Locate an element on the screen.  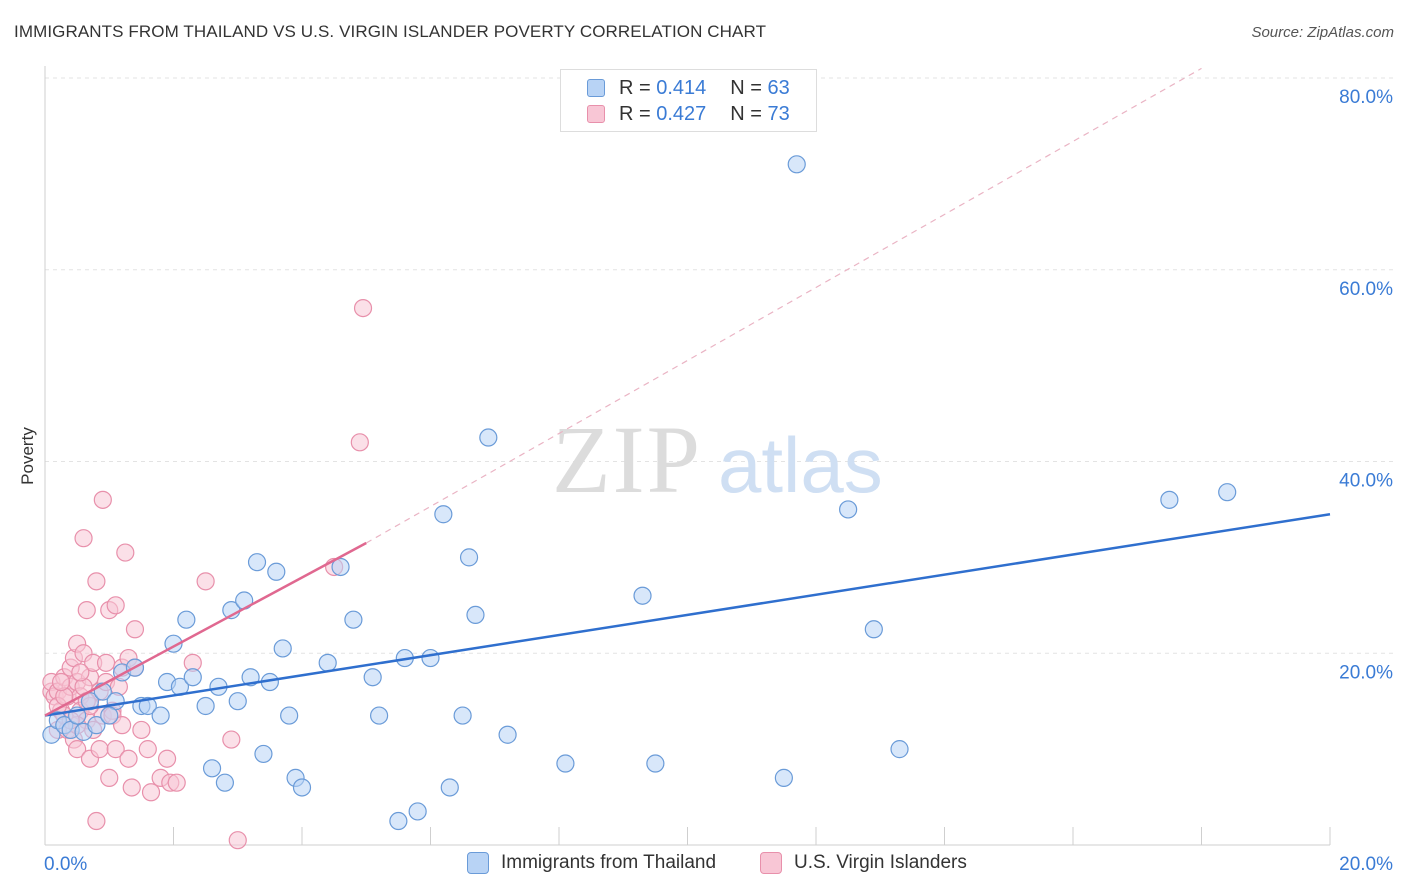
y-axis-label: Poverty is located at coordinates (27, 456).